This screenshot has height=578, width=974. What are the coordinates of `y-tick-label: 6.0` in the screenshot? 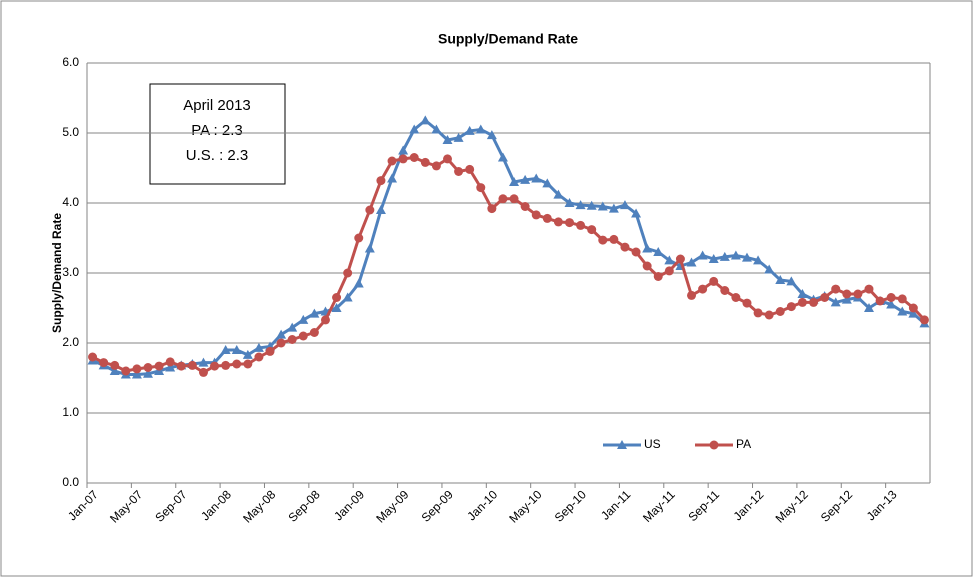 It's located at (70, 62).